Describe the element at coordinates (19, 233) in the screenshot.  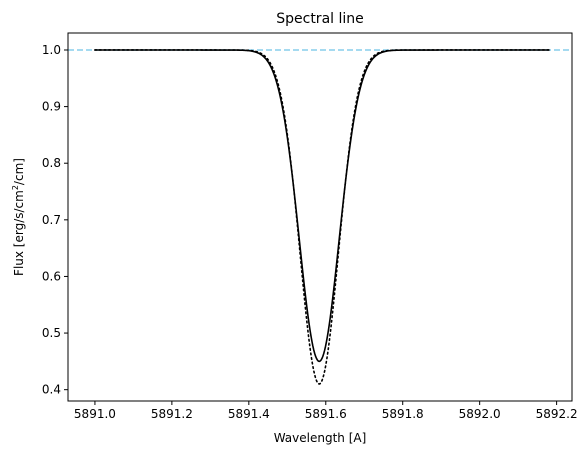
I see `y-axis-label-main: Flux [erg/s/cm` at that location.